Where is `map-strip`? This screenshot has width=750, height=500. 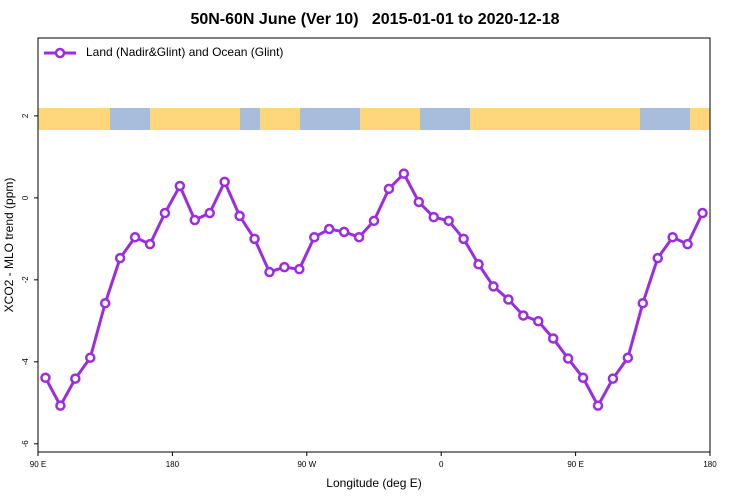 map-strip is located at coordinates (374, 119).